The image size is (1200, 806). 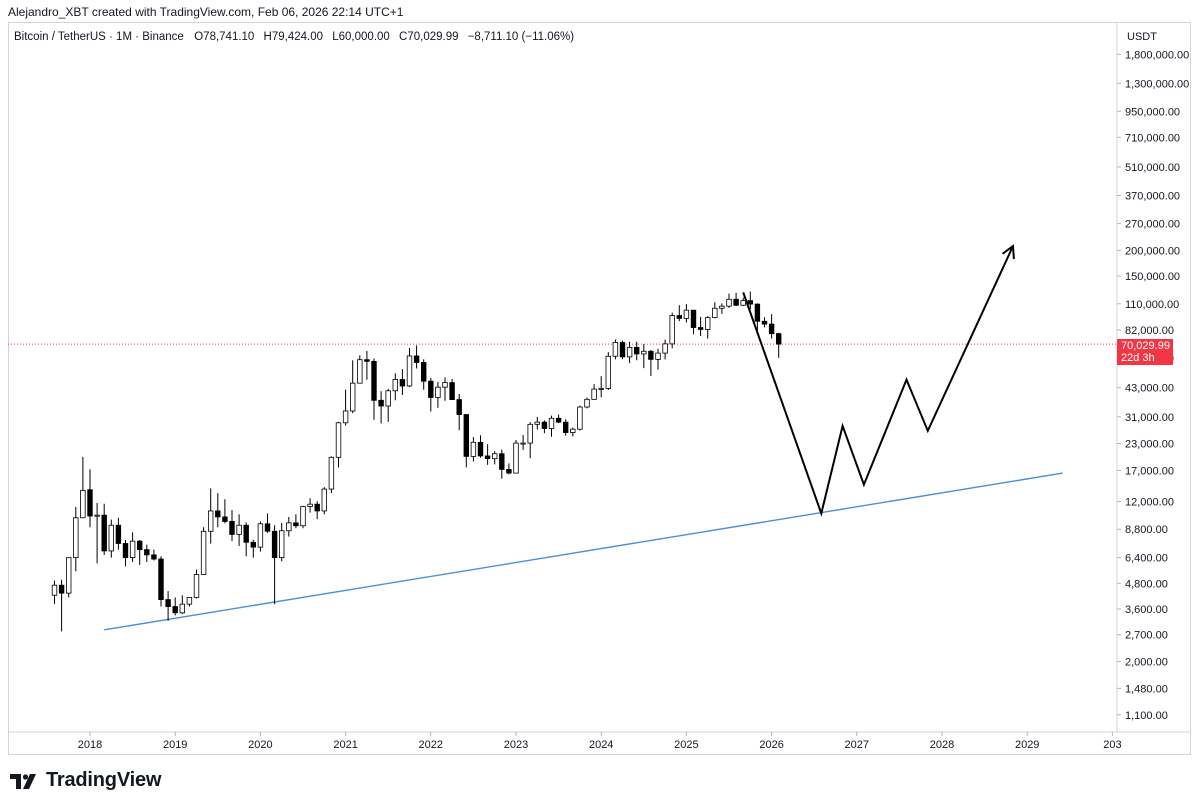 I want to click on open-label: O, so click(x=199, y=37).